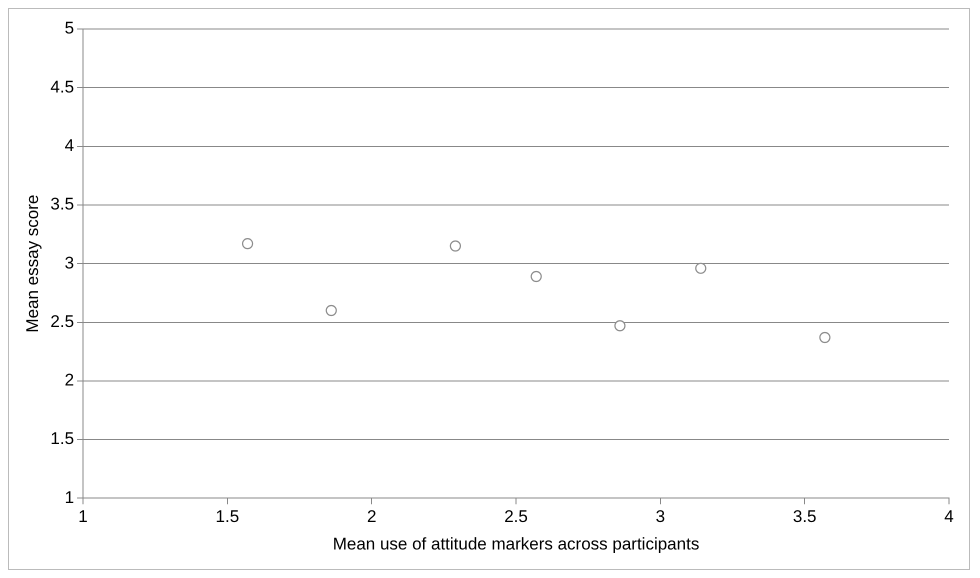 The height and width of the screenshot is (578, 980). What do you see at coordinates (371, 516) in the screenshot?
I see `x-tick-label: 2` at bounding box center [371, 516].